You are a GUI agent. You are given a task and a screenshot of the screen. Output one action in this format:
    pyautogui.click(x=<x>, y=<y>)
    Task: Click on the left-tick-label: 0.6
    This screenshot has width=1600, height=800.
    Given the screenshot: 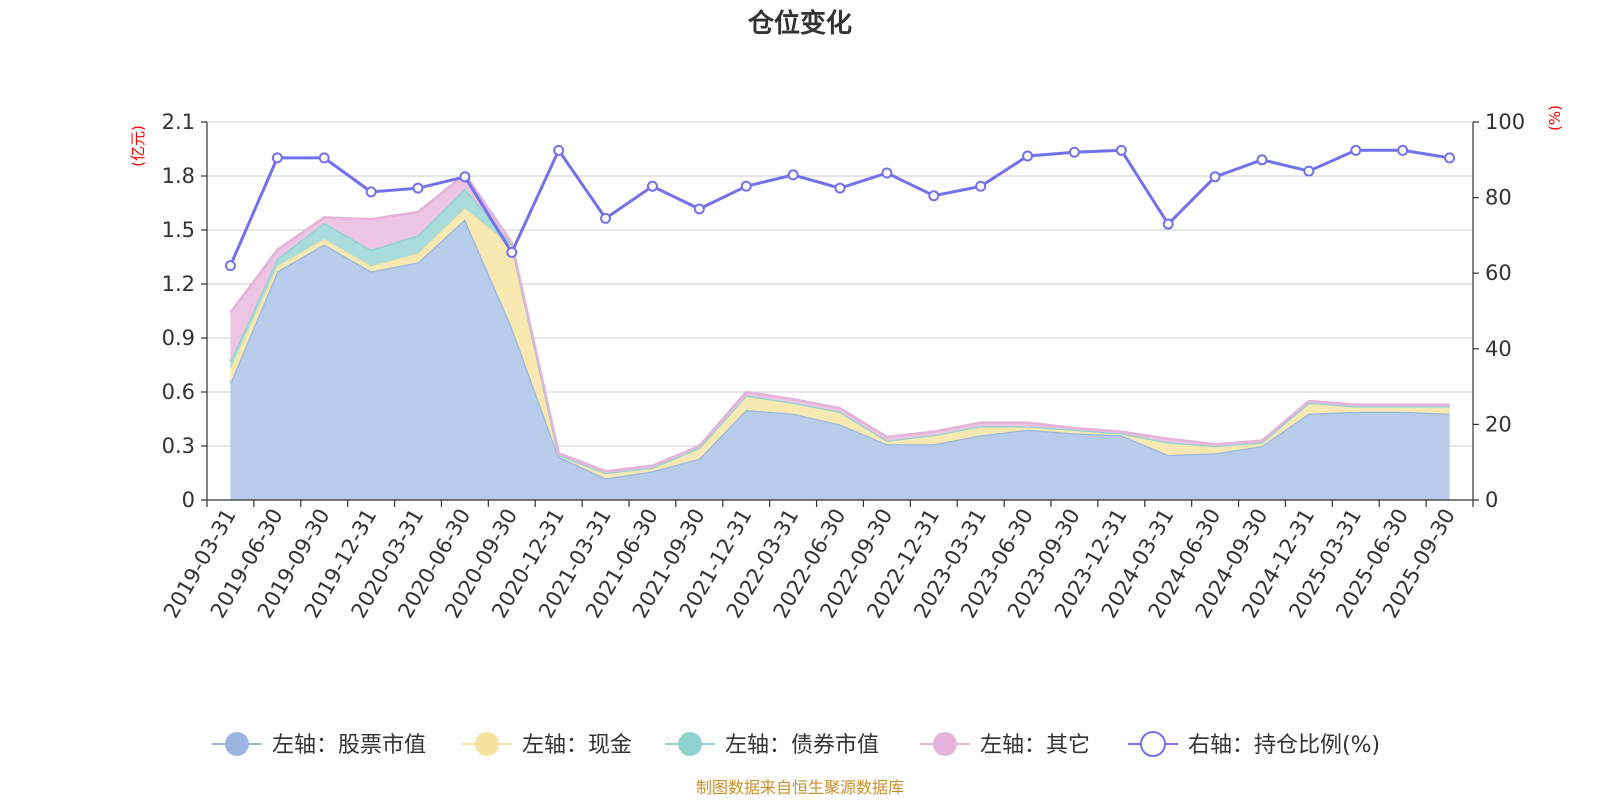 What is the action you would take?
    pyautogui.click(x=178, y=392)
    